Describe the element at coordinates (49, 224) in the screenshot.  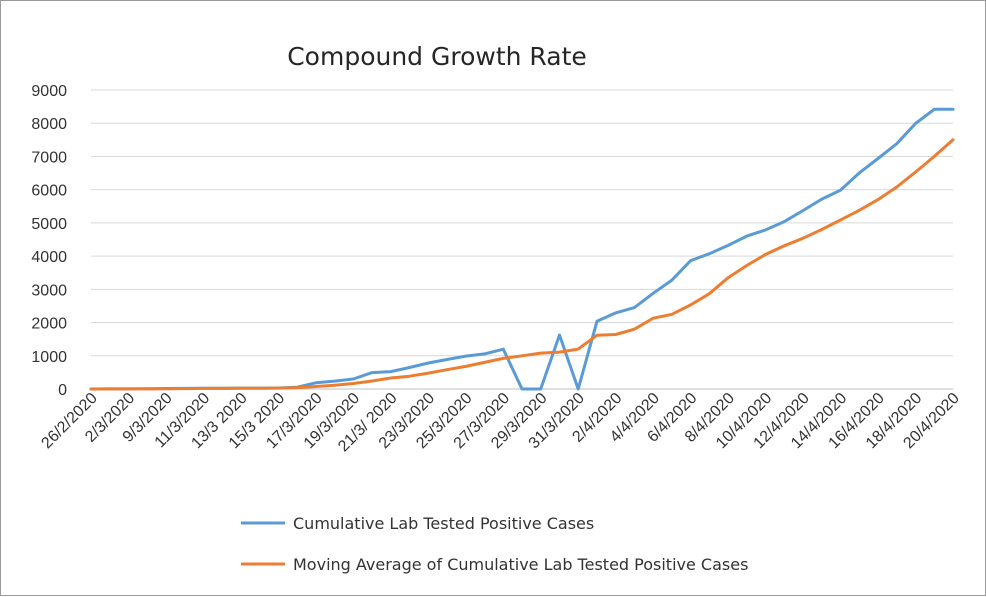
I see `y-tick-label: 5000` at that location.